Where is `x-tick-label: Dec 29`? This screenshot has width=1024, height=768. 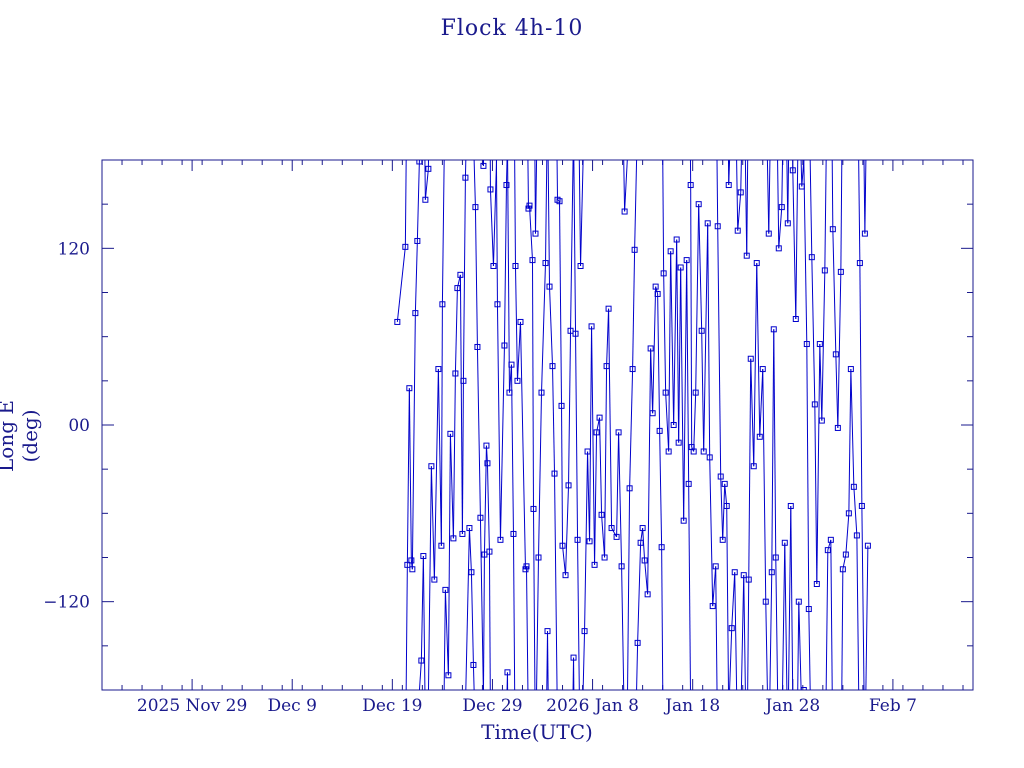 x-tick-label: Dec 29 is located at coordinates (492, 706).